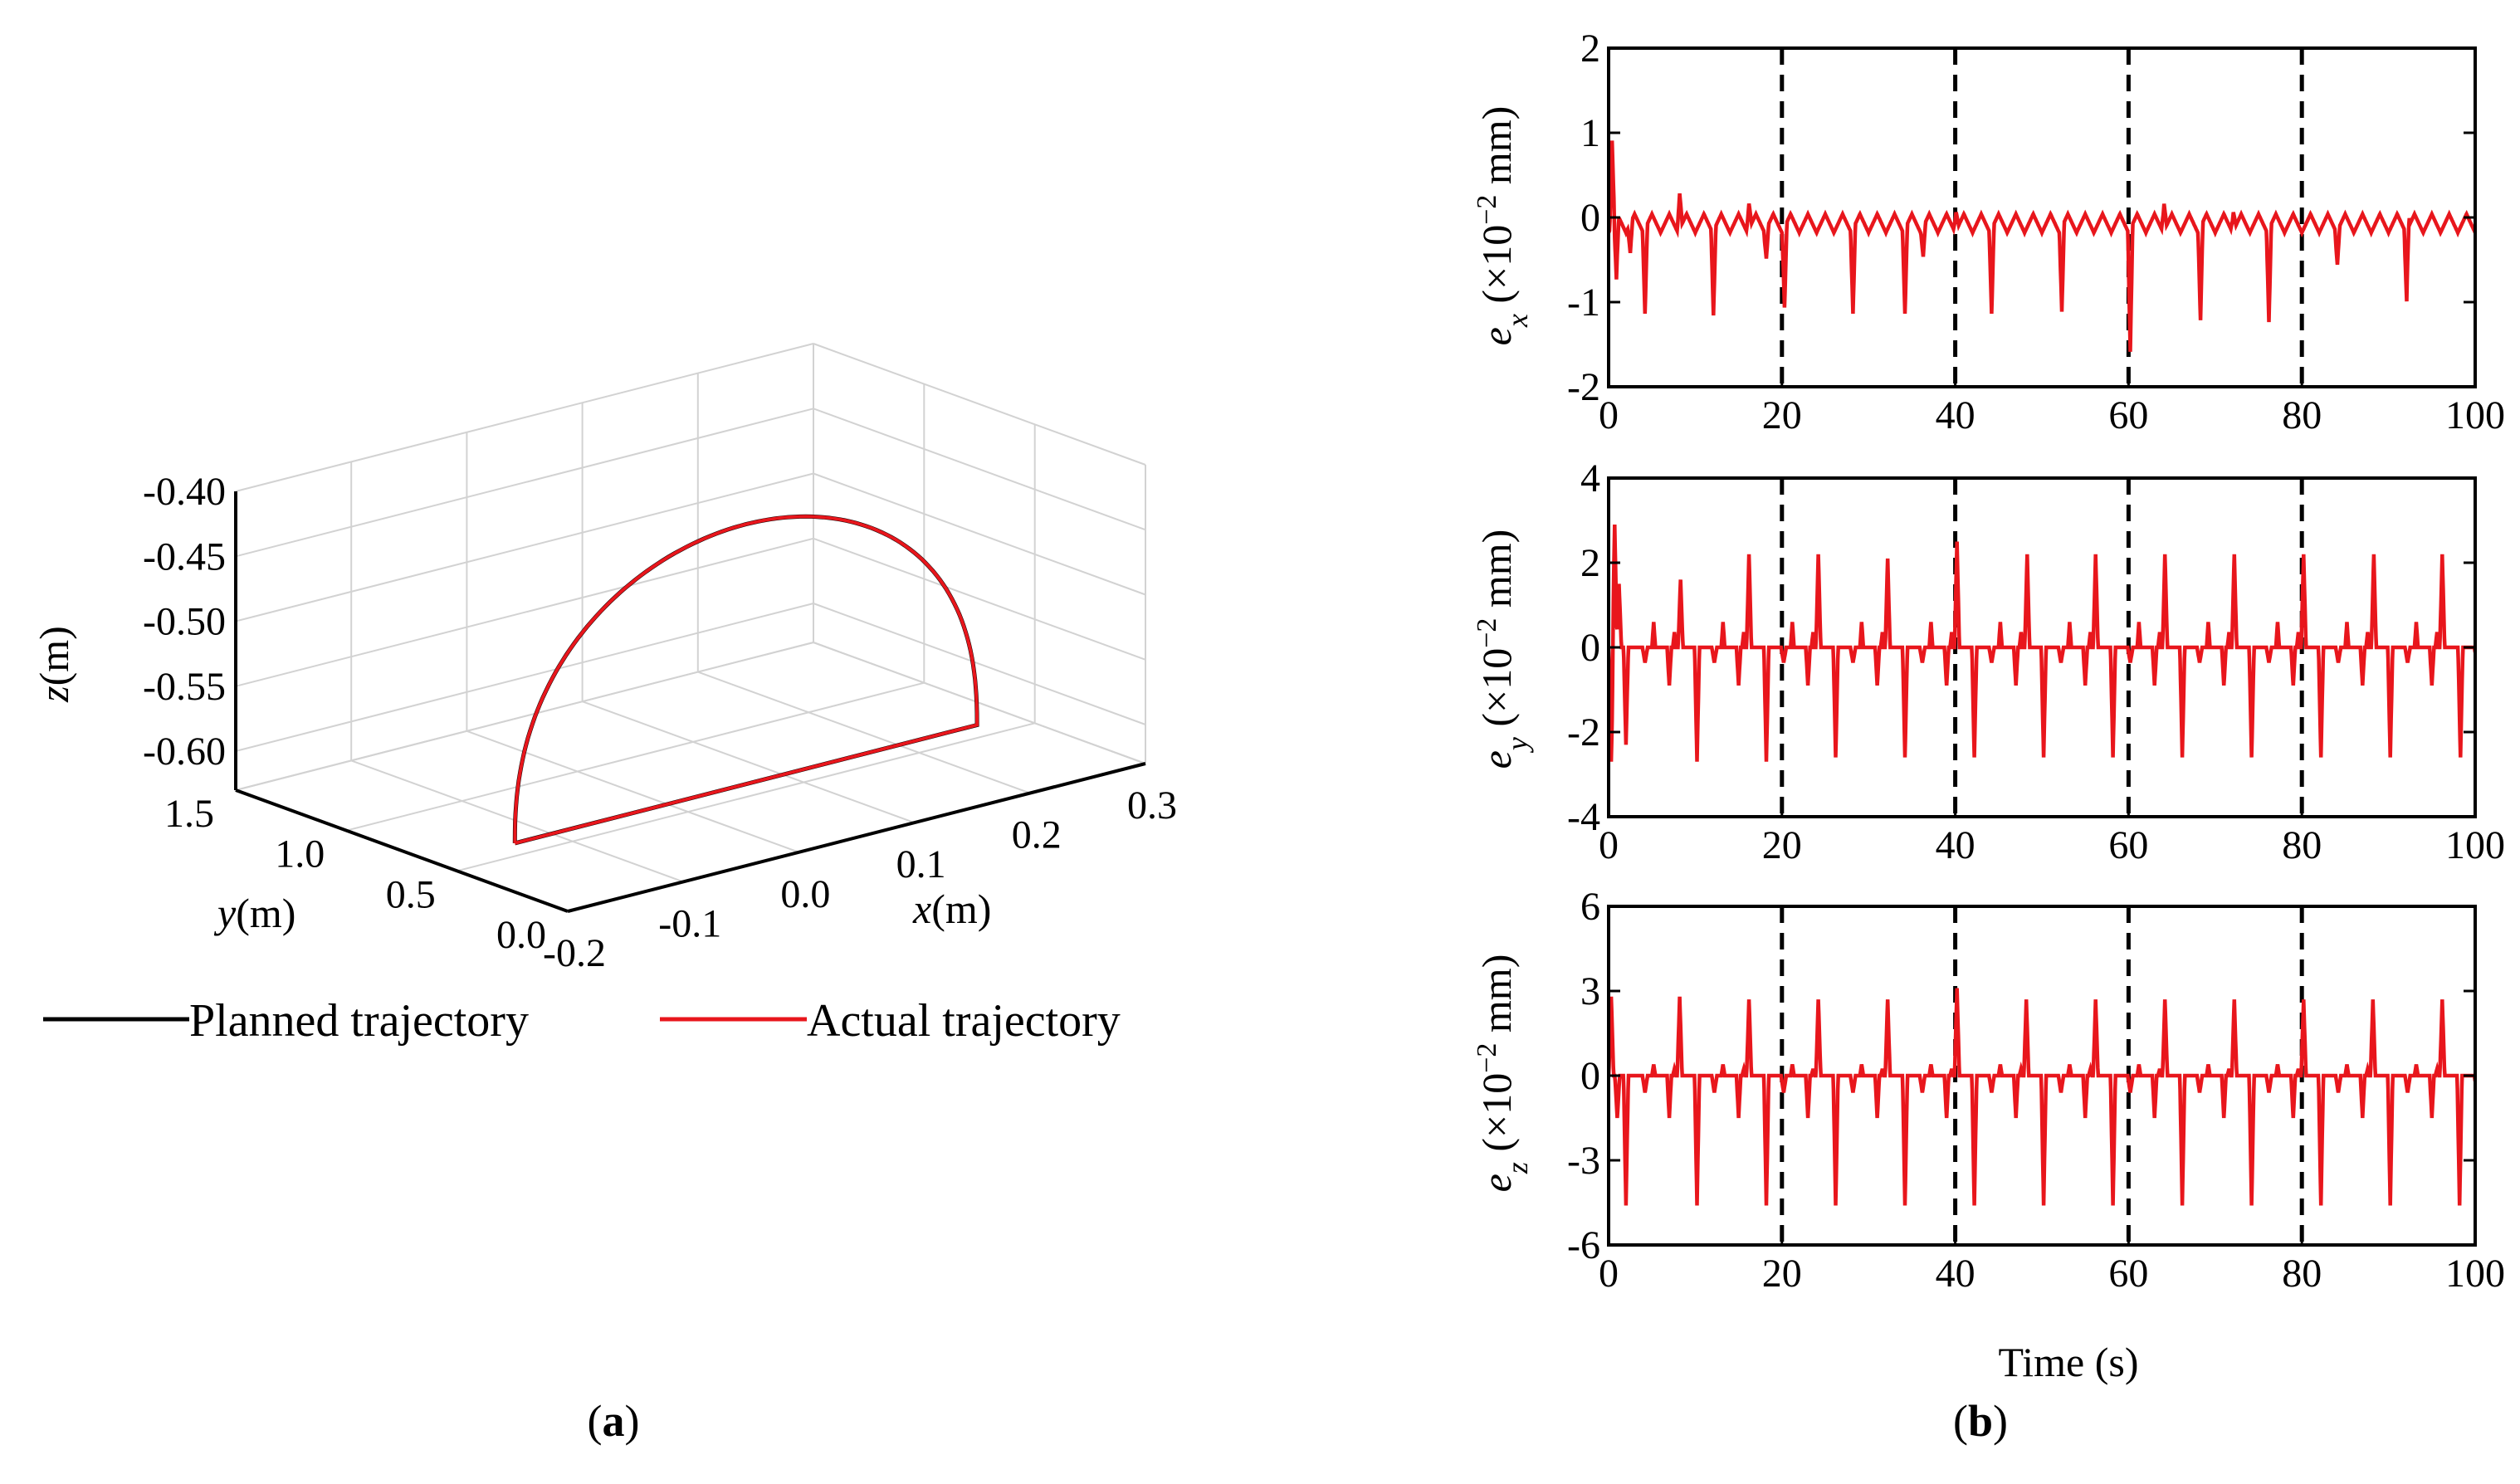 The image size is (2520, 1484). I want to click on y-tick-label: 6, so click(1590, 907).